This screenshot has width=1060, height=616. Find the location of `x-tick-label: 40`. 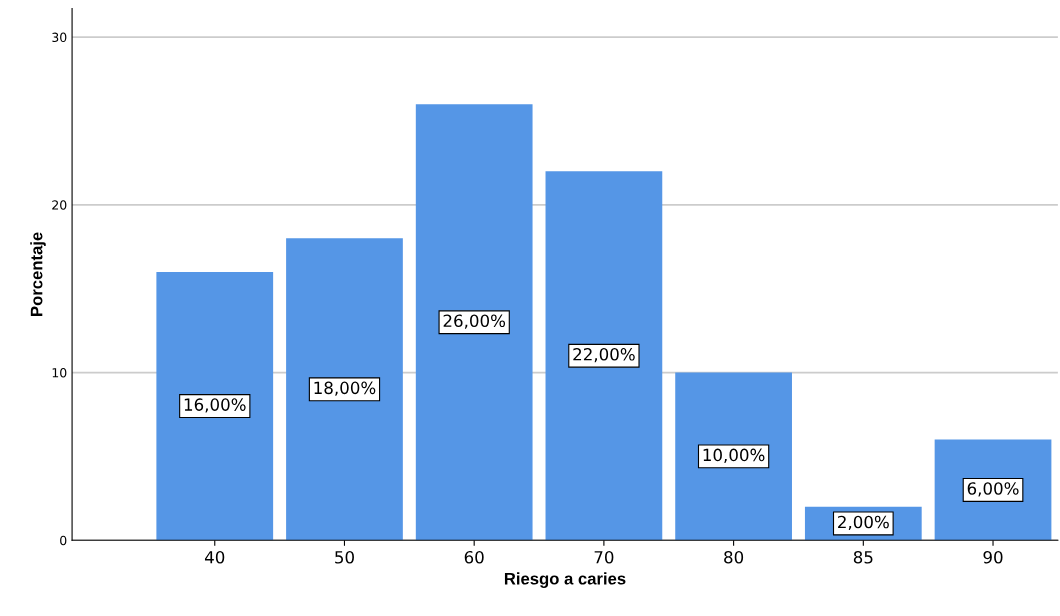

x-tick-label: 40 is located at coordinates (214, 557).